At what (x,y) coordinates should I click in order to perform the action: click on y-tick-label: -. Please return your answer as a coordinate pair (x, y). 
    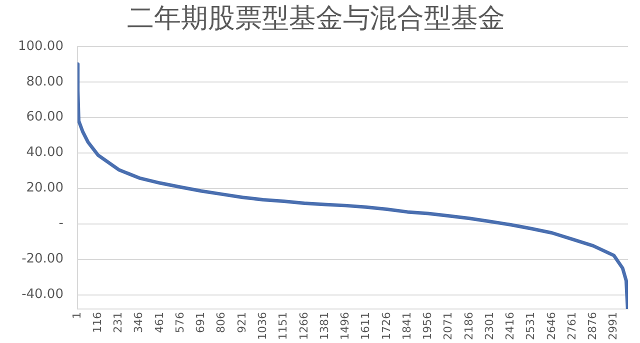
    Looking at the image, I should click on (61, 224).